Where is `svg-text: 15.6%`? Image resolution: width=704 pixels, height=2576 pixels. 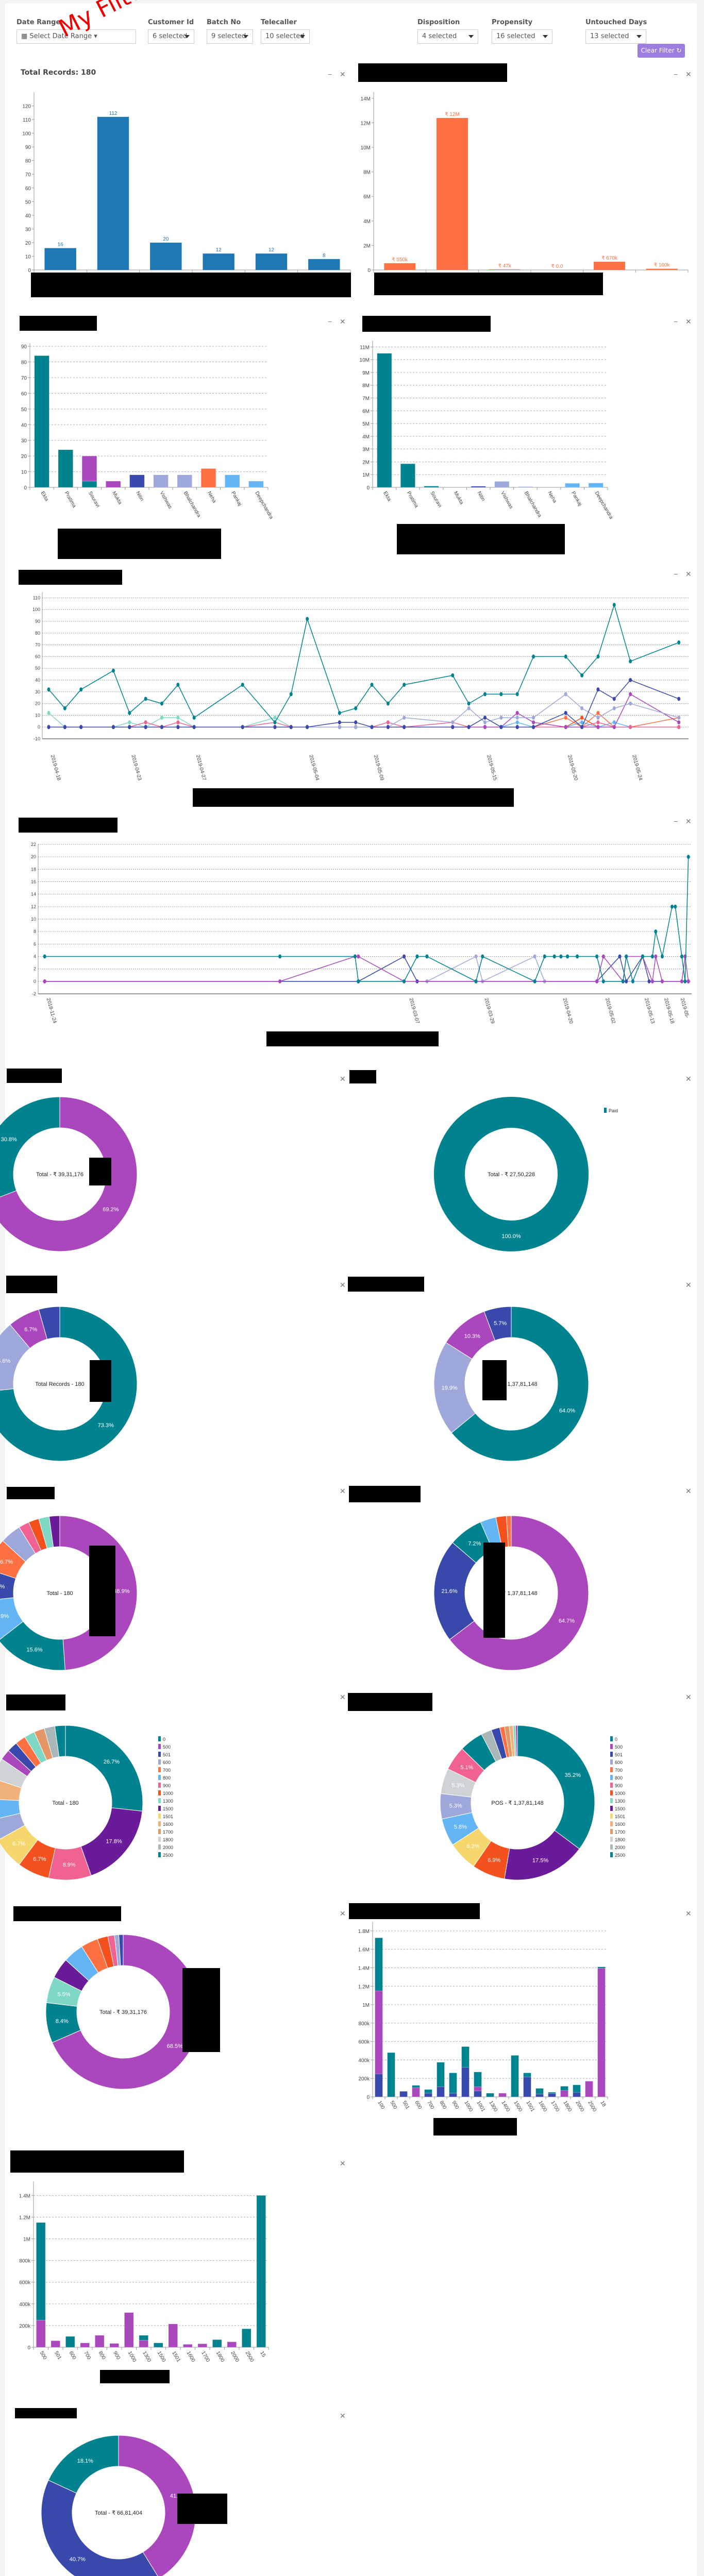 svg-text: 15.6% is located at coordinates (5, 1361).